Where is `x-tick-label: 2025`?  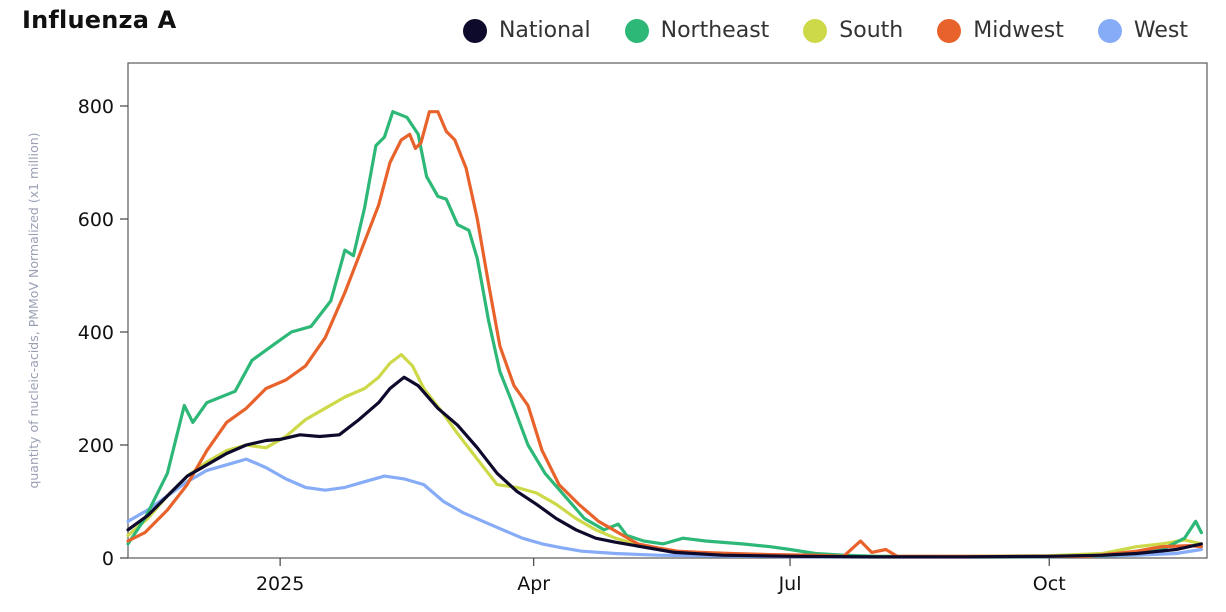
x-tick-label: 2025 is located at coordinates (280, 584).